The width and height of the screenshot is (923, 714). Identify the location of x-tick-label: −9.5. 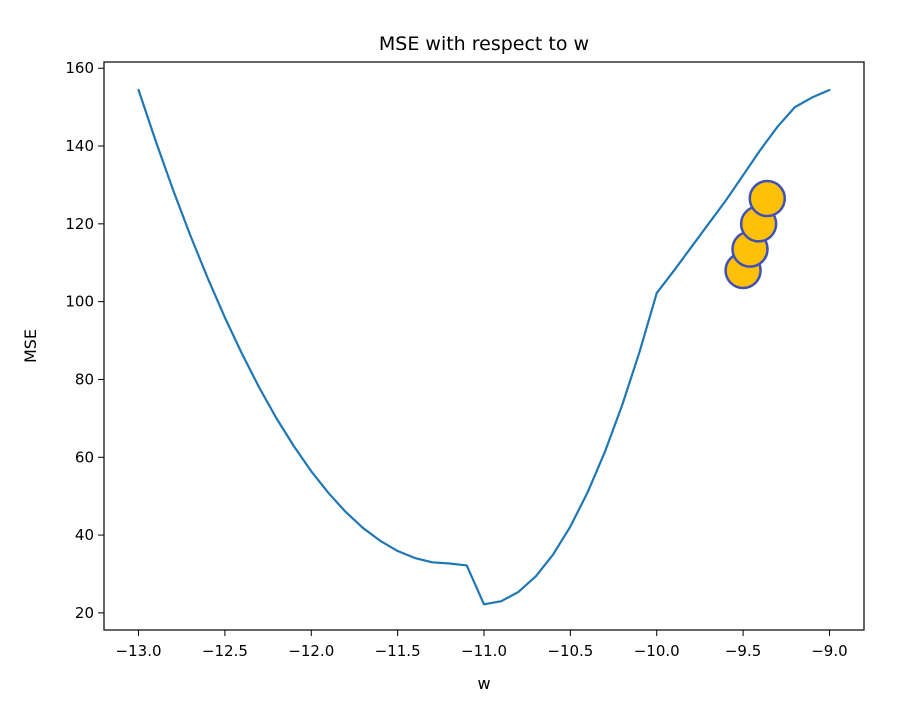
(743, 651).